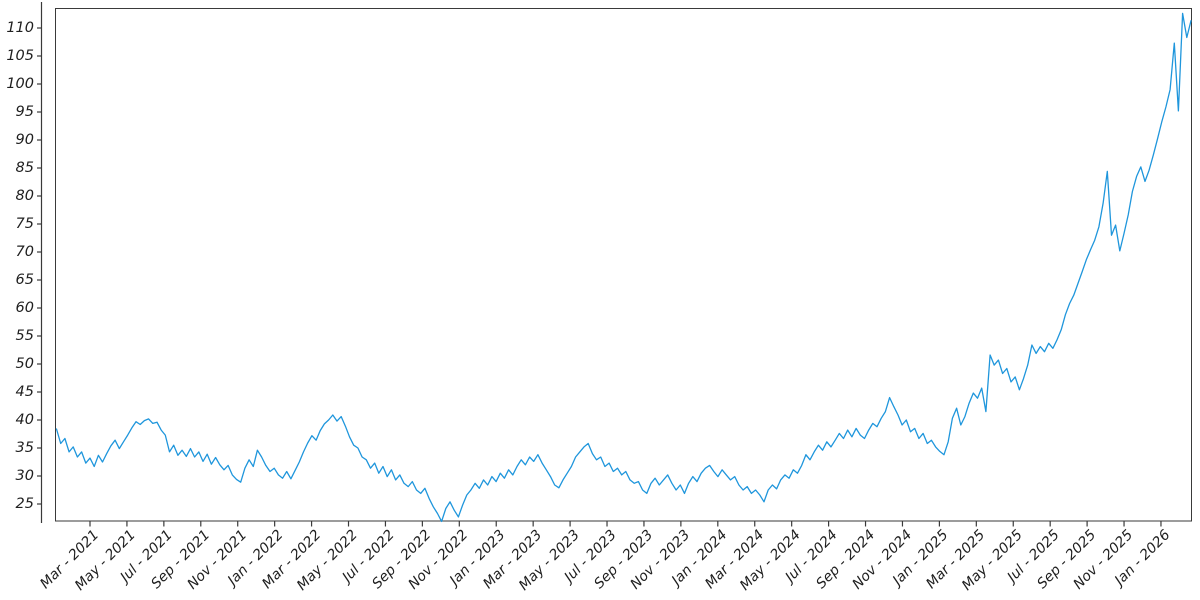  I want to click on y-tick-label: 30, so click(24, 476).